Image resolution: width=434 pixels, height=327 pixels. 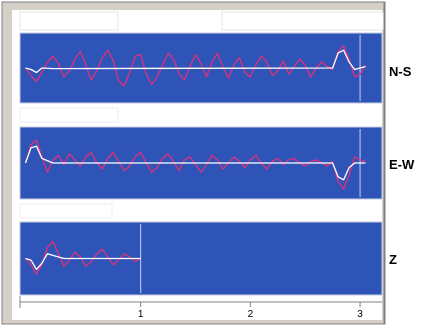 What do you see at coordinates (195, 61) in the screenshot?
I see `fit-trace-n-s` at bounding box center [195, 61].